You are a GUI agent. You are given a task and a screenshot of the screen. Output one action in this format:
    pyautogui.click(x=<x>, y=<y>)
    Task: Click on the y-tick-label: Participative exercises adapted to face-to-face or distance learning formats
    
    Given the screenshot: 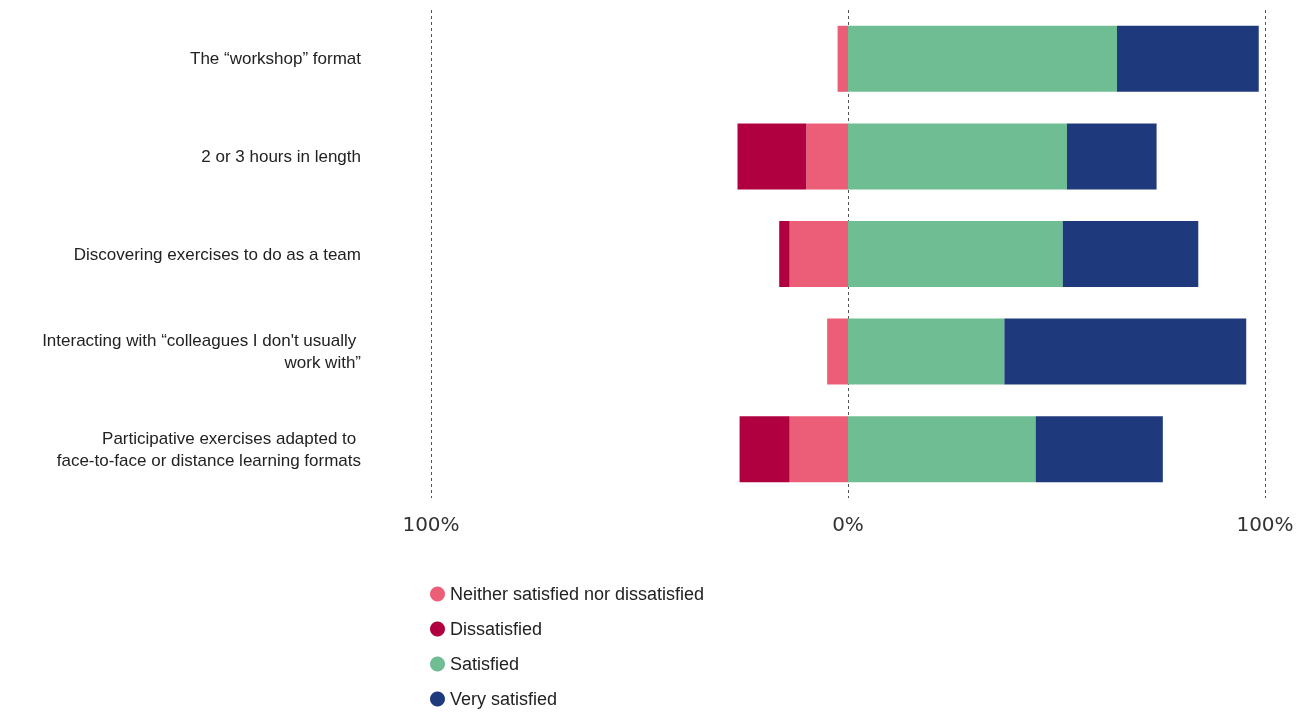 What is the action you would take?
    pyautogui.click(x=208, y=449)
    